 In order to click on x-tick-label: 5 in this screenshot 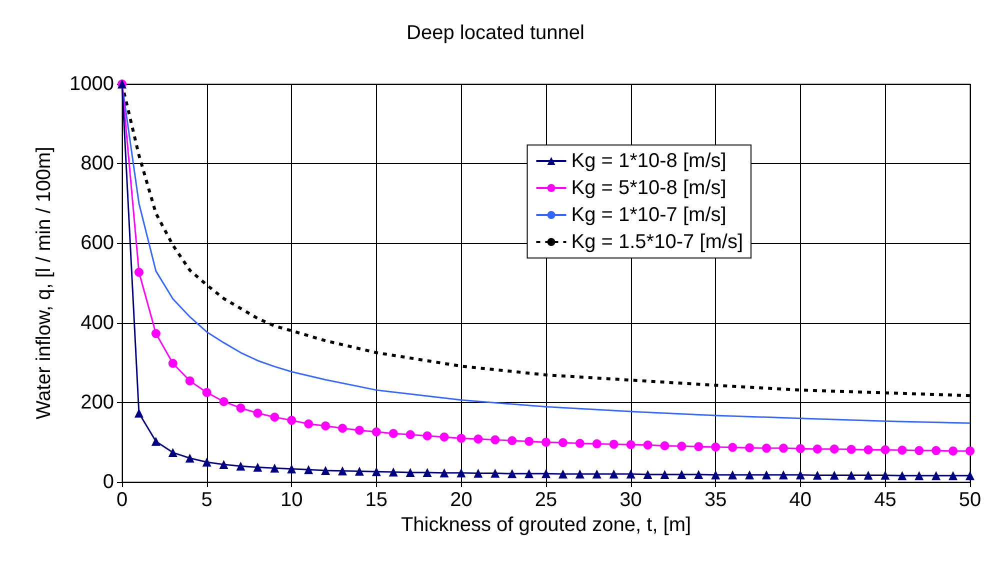, I will do `click(206, 500)`.